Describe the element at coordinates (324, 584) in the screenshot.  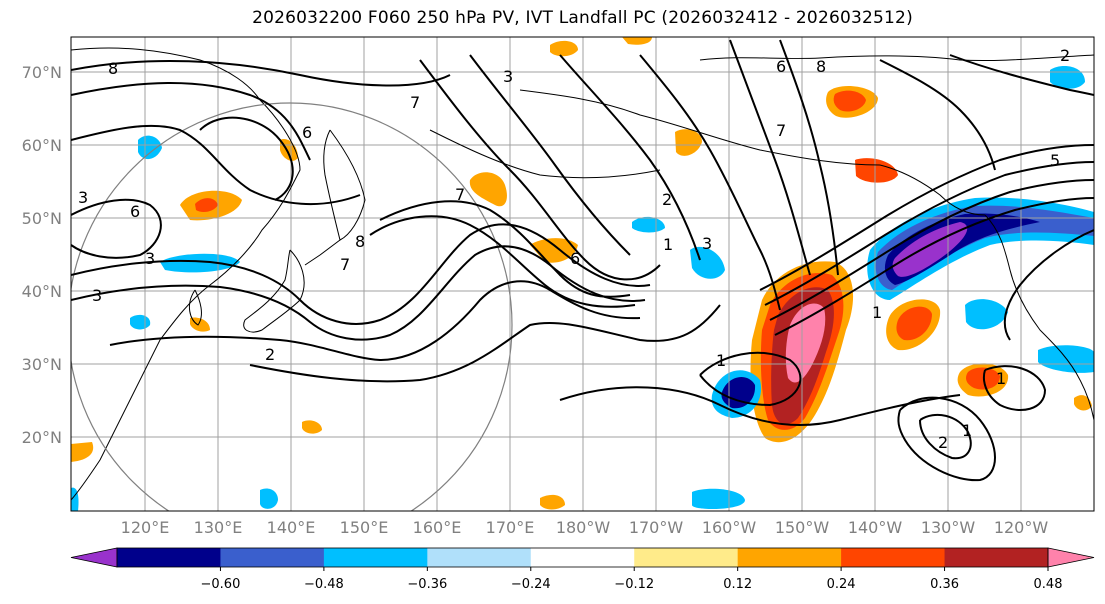
I see `colorbar-tick-label: −0.48` at that location.